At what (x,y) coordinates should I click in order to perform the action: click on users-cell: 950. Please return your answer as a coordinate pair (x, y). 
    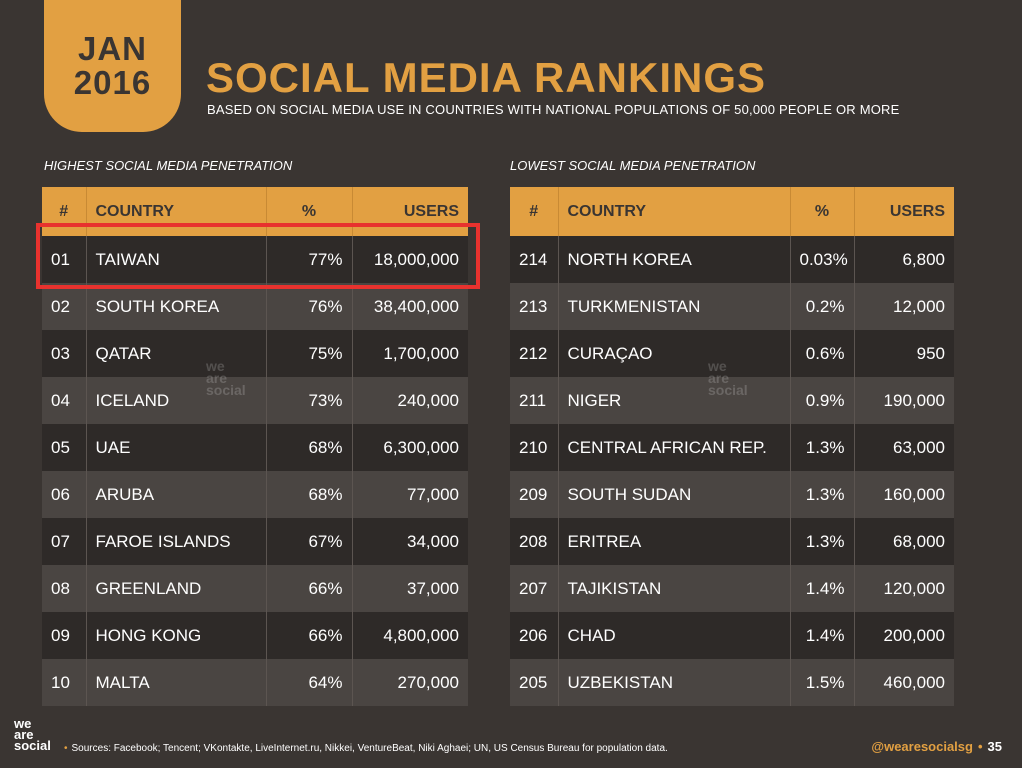
    Looking at the image, I should click on (904, 353).